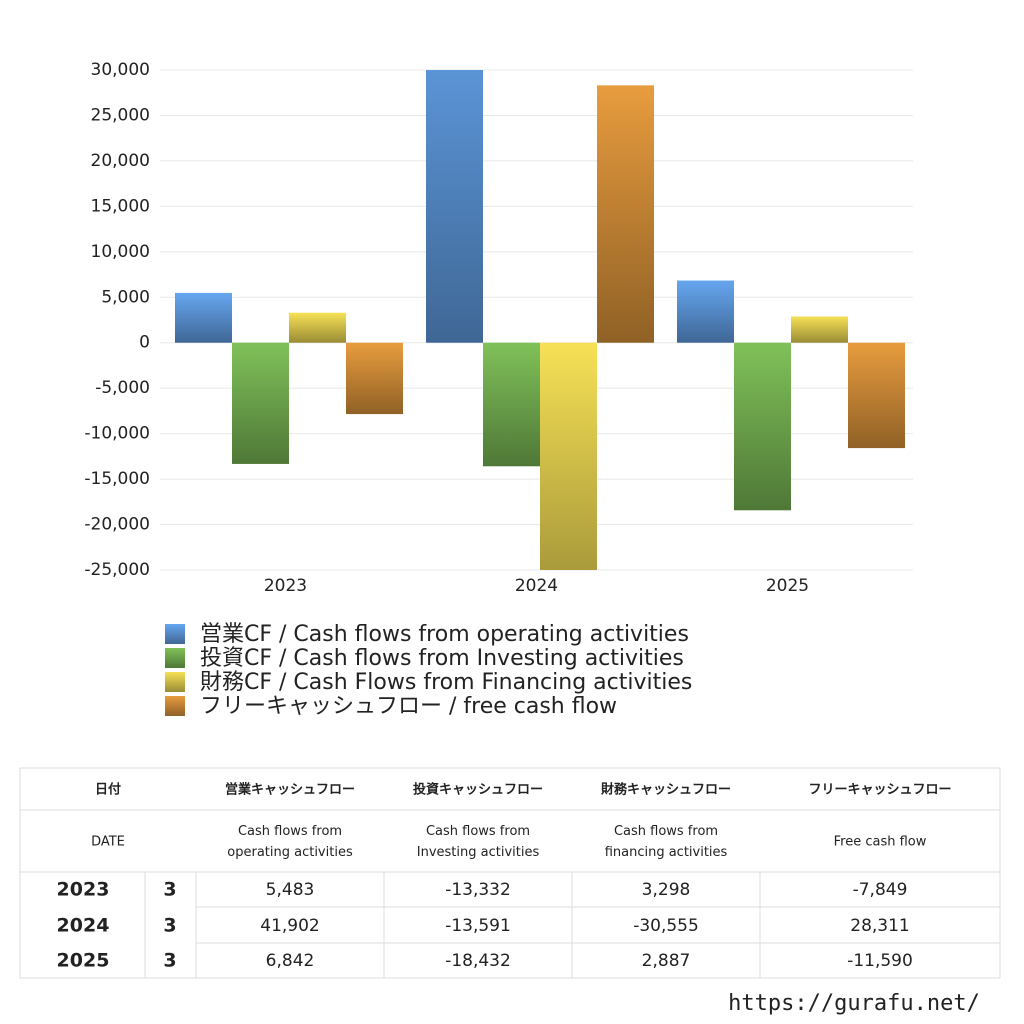 The image size is (1024, 1024). Describe the element at coordinates (880, 961) in the screenshot. I see `table-value: -11,590` at that location.